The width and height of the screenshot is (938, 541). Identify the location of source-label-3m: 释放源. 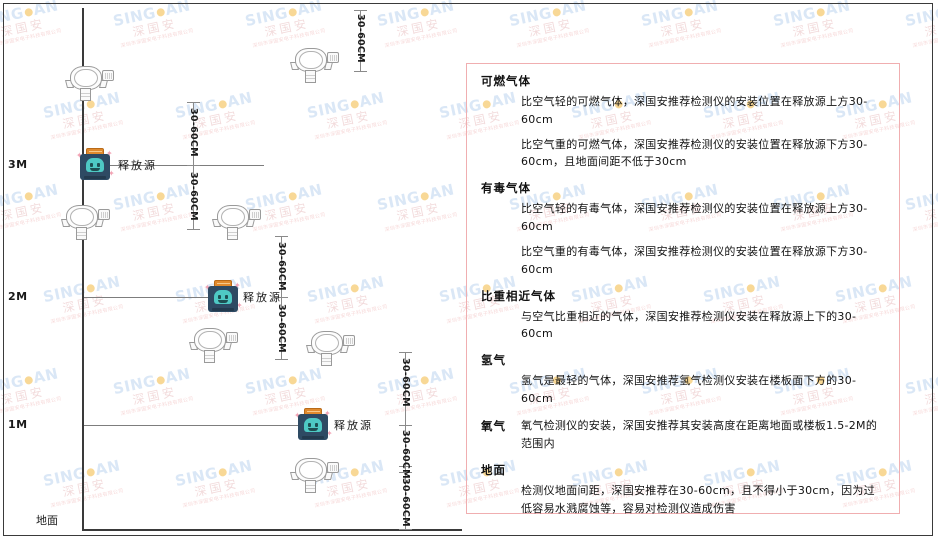
(137, 165).